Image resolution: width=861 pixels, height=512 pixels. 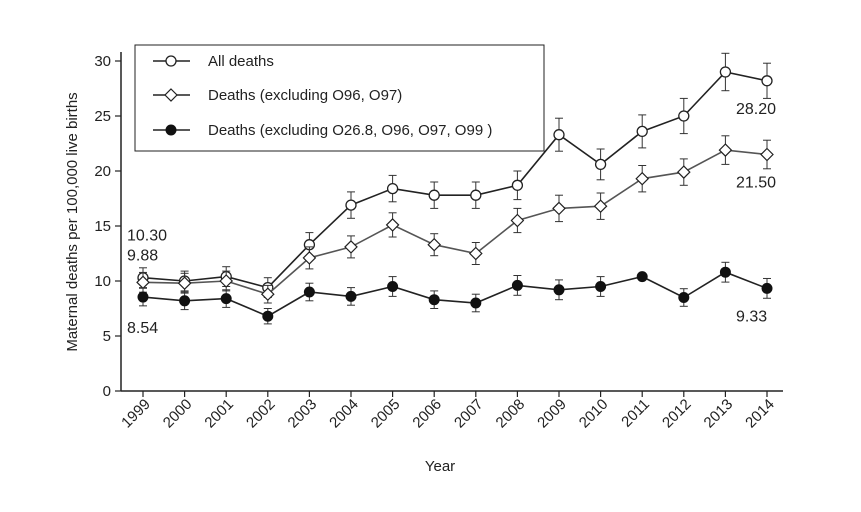 I want to click on data-label: 10.30, so click(x=147, y=236).